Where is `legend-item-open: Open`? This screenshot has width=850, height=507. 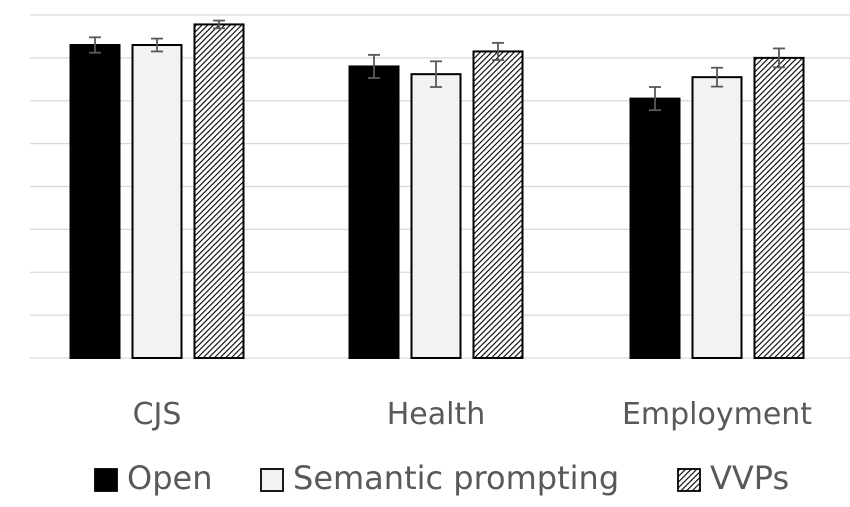
legend-item-open: Open is located at coordinates (153, 478).